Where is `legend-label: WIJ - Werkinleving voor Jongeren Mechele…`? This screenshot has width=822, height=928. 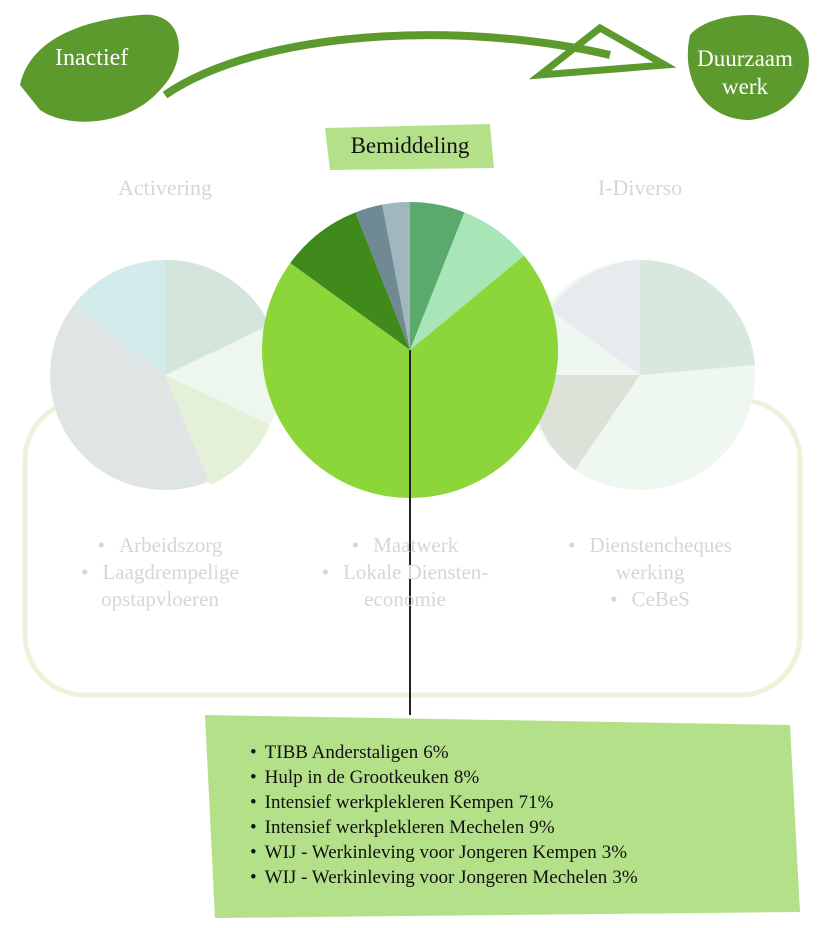
legend-label: WIJ - Werkinleving voor Jongeren Mechele… is located at coordinates (436, 877).